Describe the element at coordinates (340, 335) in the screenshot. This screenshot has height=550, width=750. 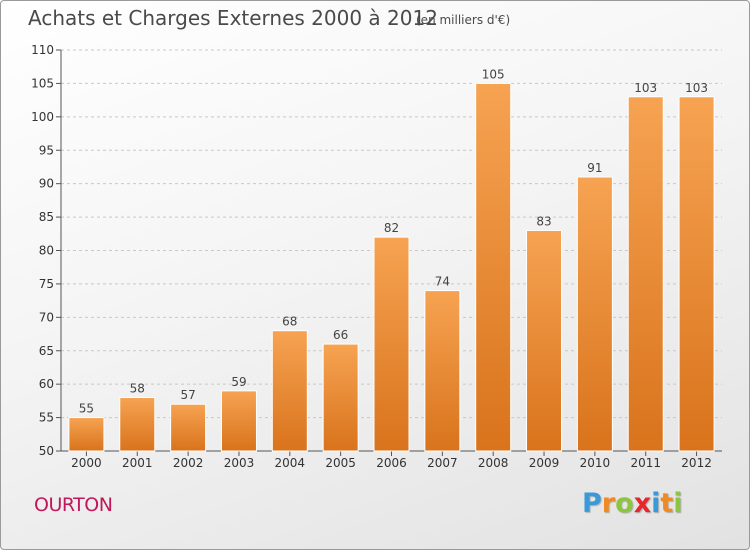
I see `data-label: 66` at that location.